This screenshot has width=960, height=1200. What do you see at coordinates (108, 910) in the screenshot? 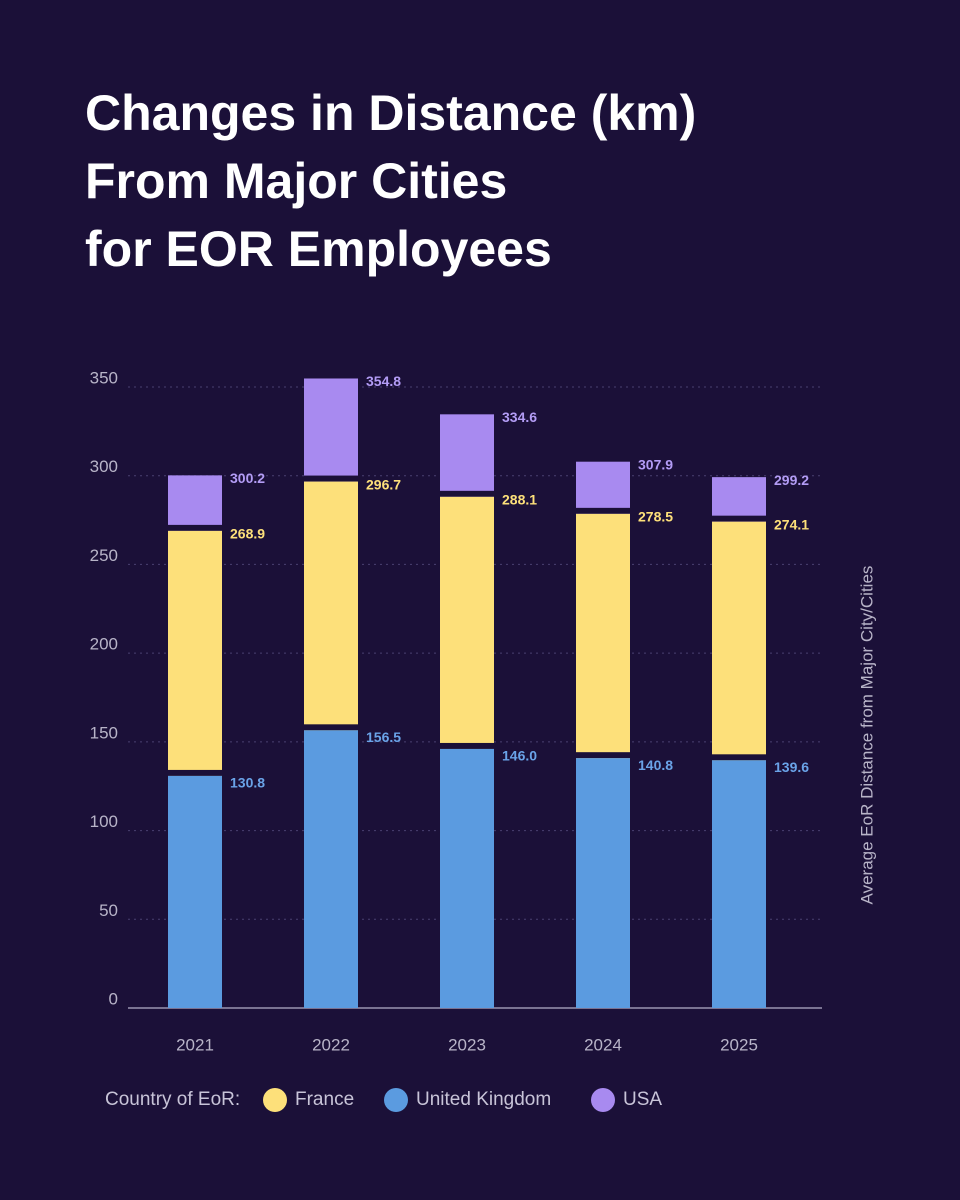
I see `y-tick-label: 50` at bounding box center [108, 910].